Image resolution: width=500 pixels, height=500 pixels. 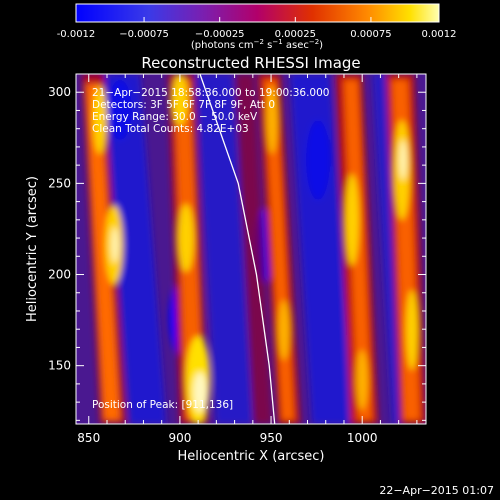 I want to click on chart-title: Reconstructed RHESSI Image, so click(x=250, y=63).